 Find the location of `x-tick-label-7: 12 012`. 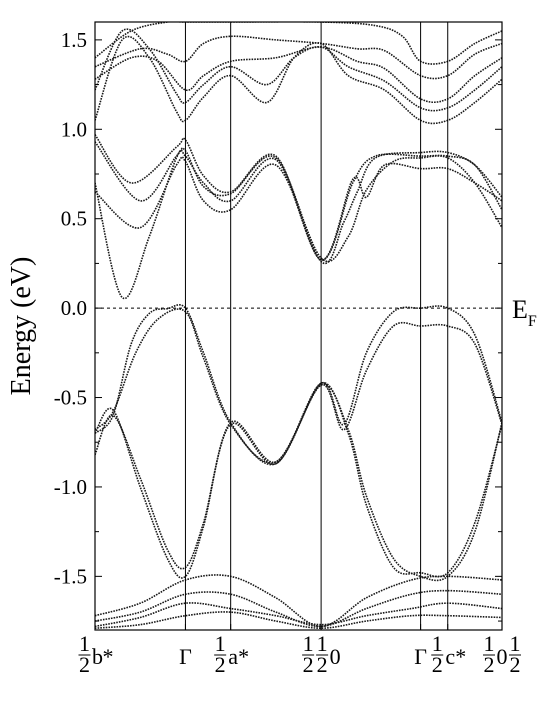

x-tick-label-7: 12 012 is located at coordinates (502, 654).